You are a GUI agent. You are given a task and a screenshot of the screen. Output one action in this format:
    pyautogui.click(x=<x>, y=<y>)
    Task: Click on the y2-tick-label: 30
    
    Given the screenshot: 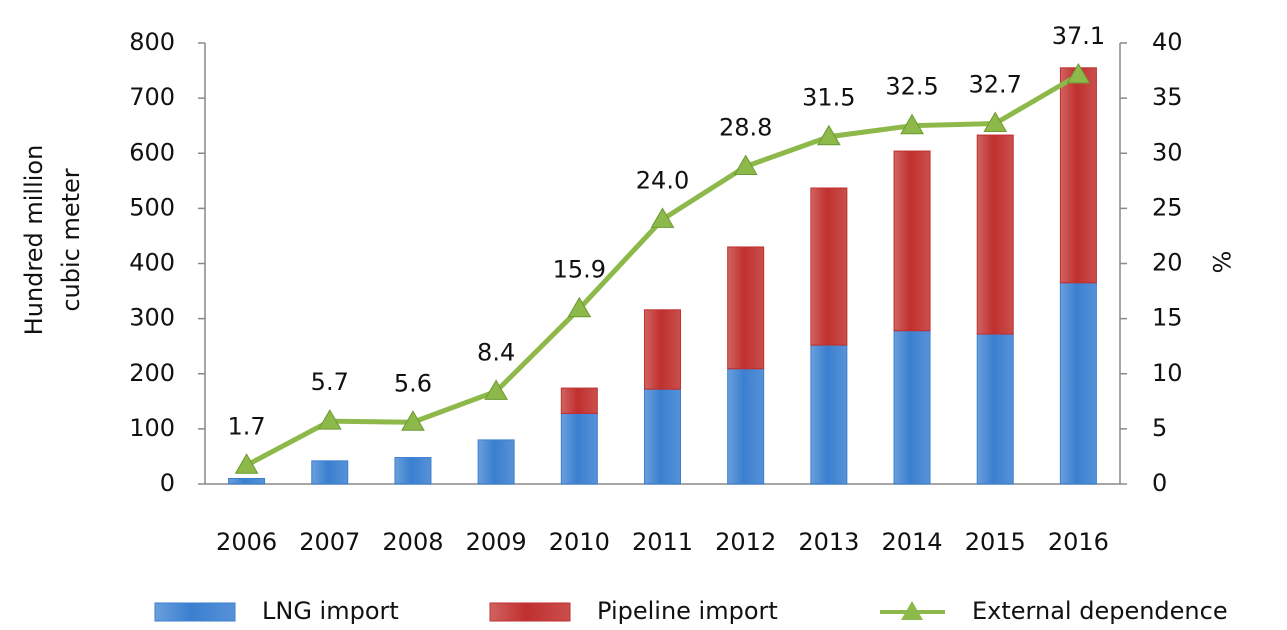 What is the action you would take?
    pyautogui.click(x=1167, y=152)
    